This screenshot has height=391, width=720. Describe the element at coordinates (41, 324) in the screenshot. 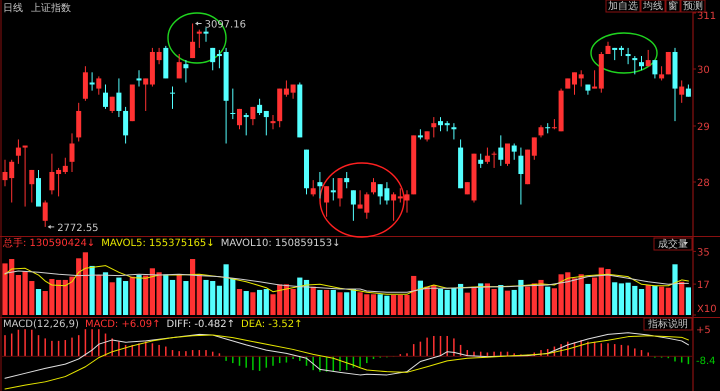

I see `annotation: MACD(12,26,9)` at that location.